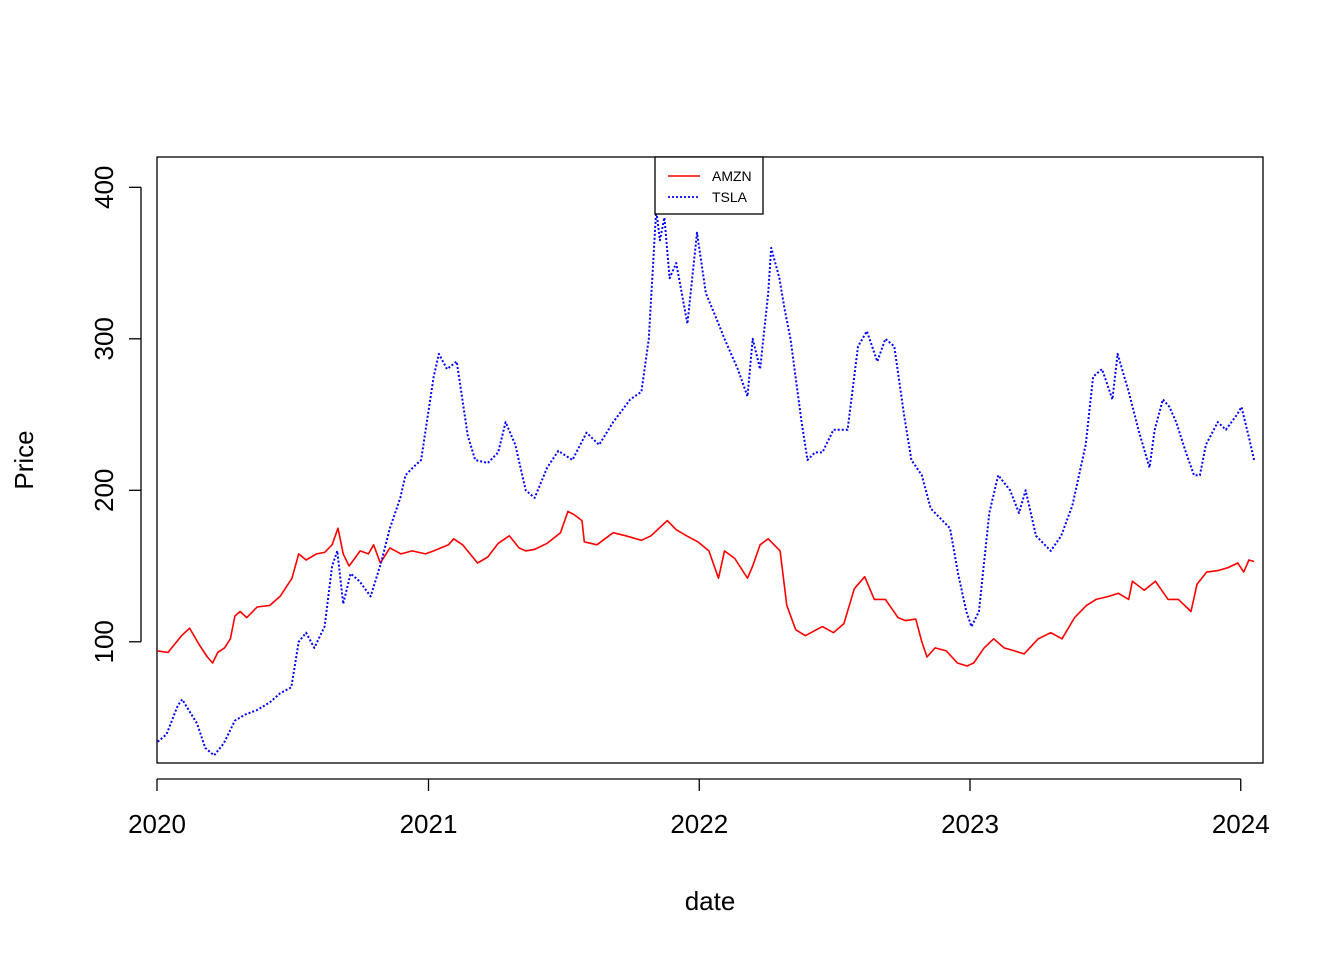 This screenshot has width=1344, height=960. I want to click on x-tick-label: 2022, so click(699, 824).